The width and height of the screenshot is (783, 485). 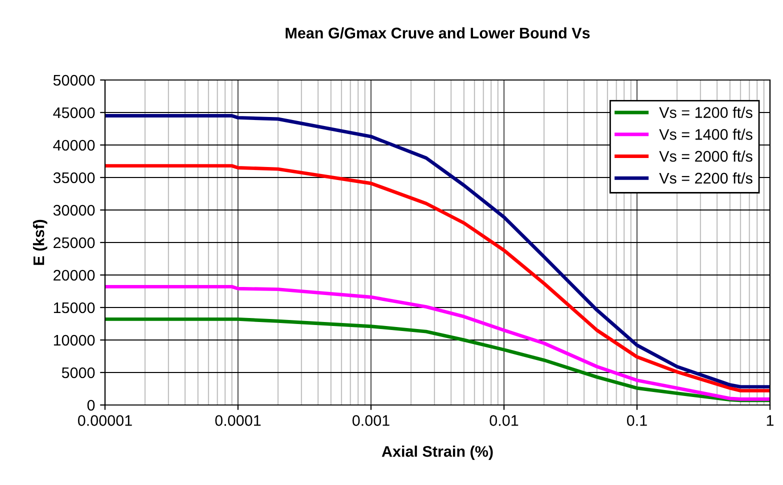 I want to click on x-tick-label: 0.001, so click(x=371, y=420).